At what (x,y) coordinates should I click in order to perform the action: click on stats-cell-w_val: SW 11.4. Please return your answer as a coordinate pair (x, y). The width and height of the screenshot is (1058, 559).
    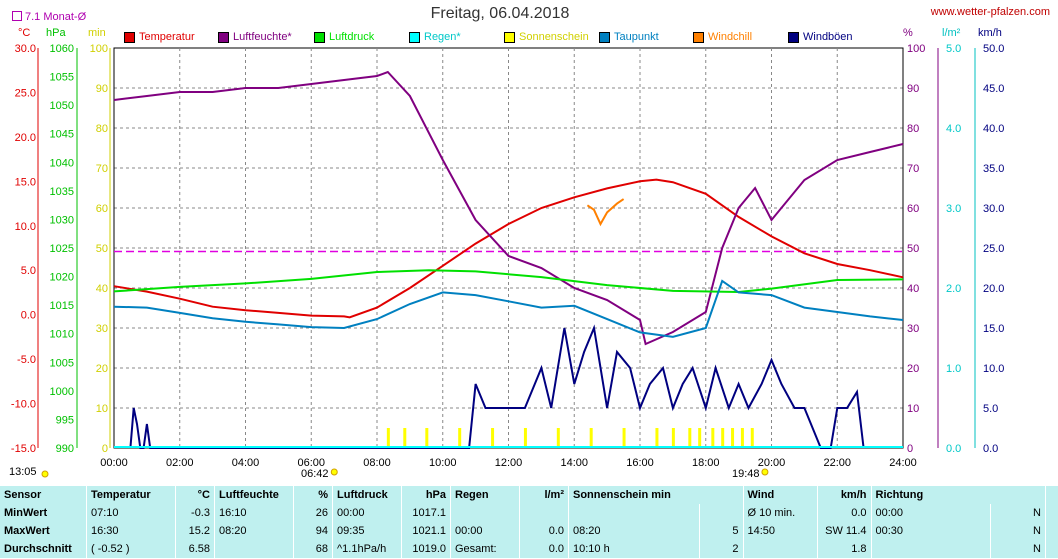
    Looking at the image, I should click on (843, 531).